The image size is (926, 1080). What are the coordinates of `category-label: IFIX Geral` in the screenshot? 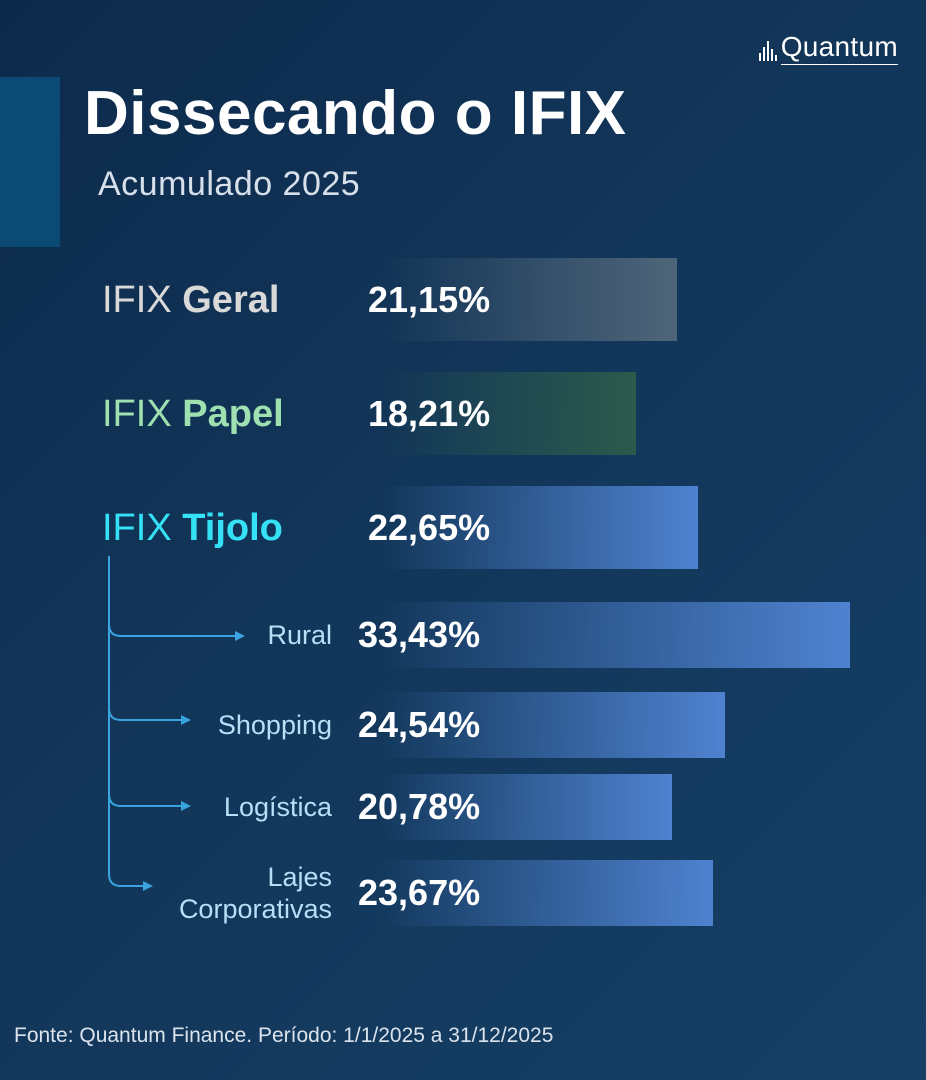 It's located at (190, 300).